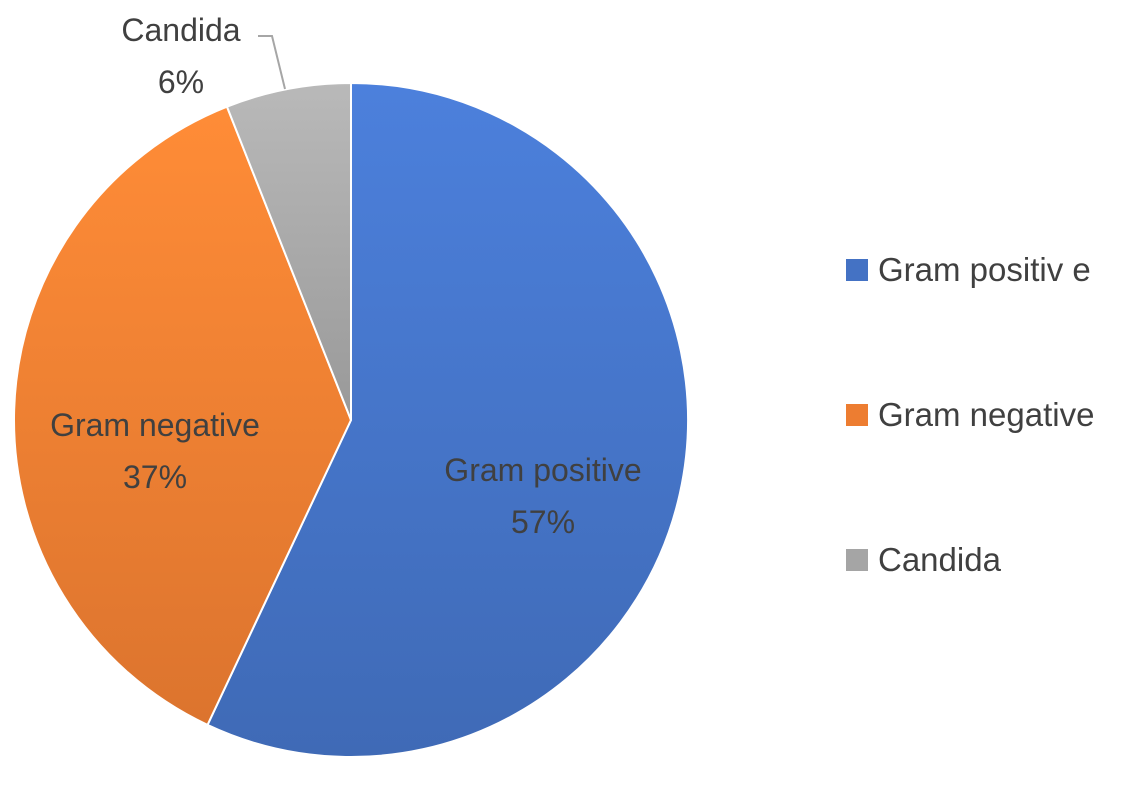  What do you see at coordinates (181, 82) in the screenshot?
I see `data-label-value-candida: 6%` at bounding box center [181, 82].